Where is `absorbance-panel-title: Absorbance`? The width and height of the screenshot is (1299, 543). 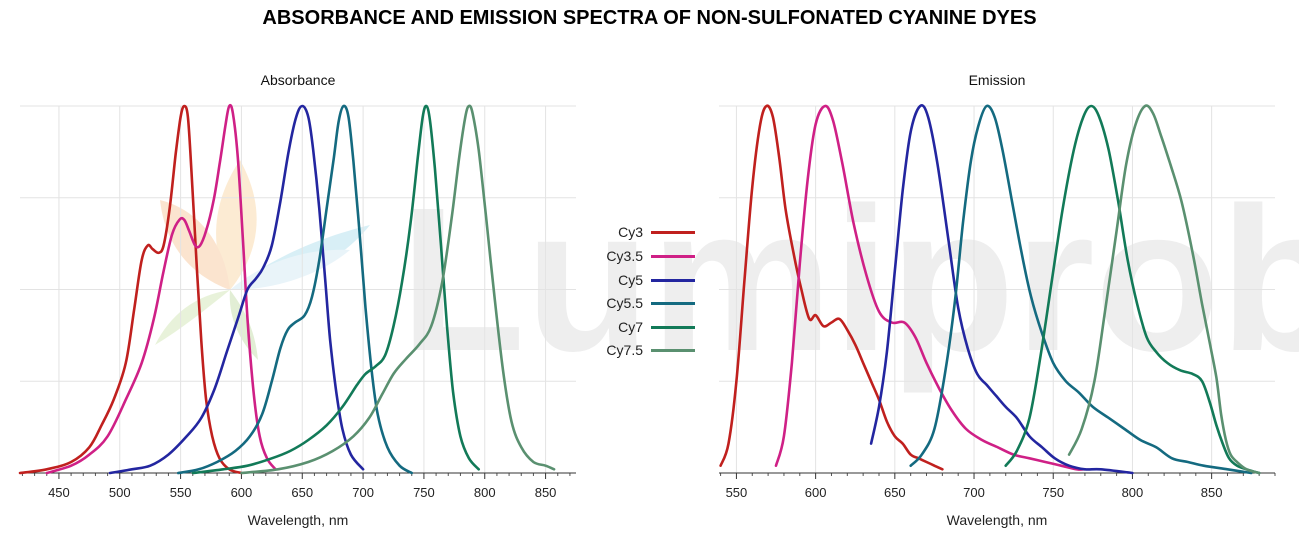
absorbance-panel-title: Absorbance is located at coordinates (298, 80).